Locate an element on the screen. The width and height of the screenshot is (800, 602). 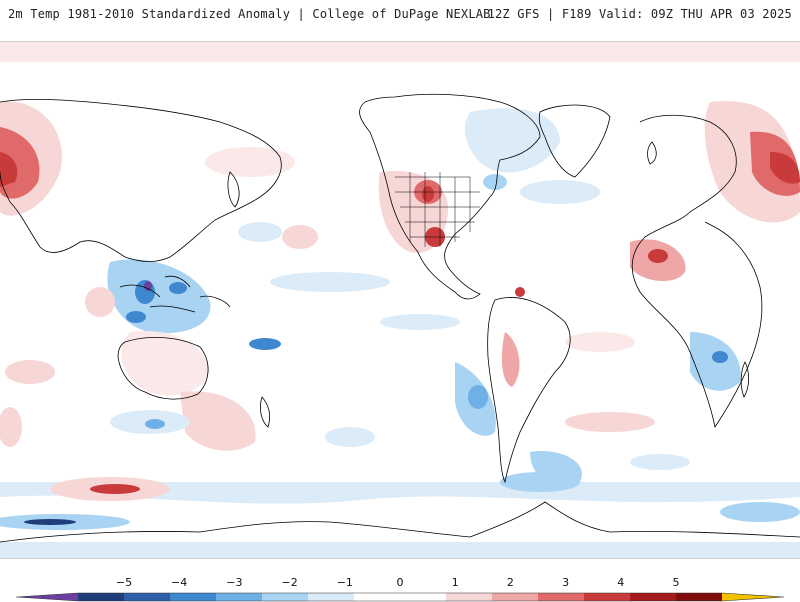
greenland-outline is located at coordinates (574, 141).